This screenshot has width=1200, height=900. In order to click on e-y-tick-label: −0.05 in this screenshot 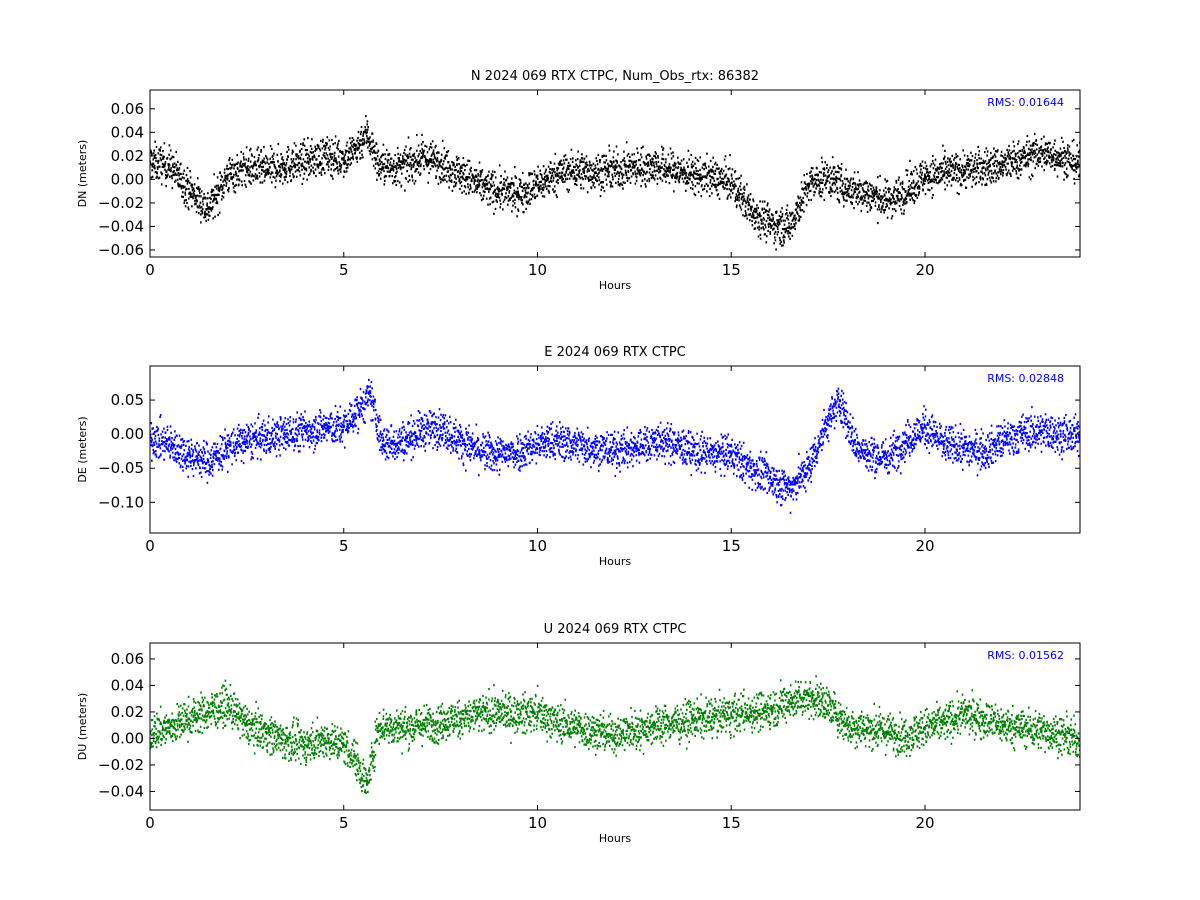, I will do `click(121, 468)`.